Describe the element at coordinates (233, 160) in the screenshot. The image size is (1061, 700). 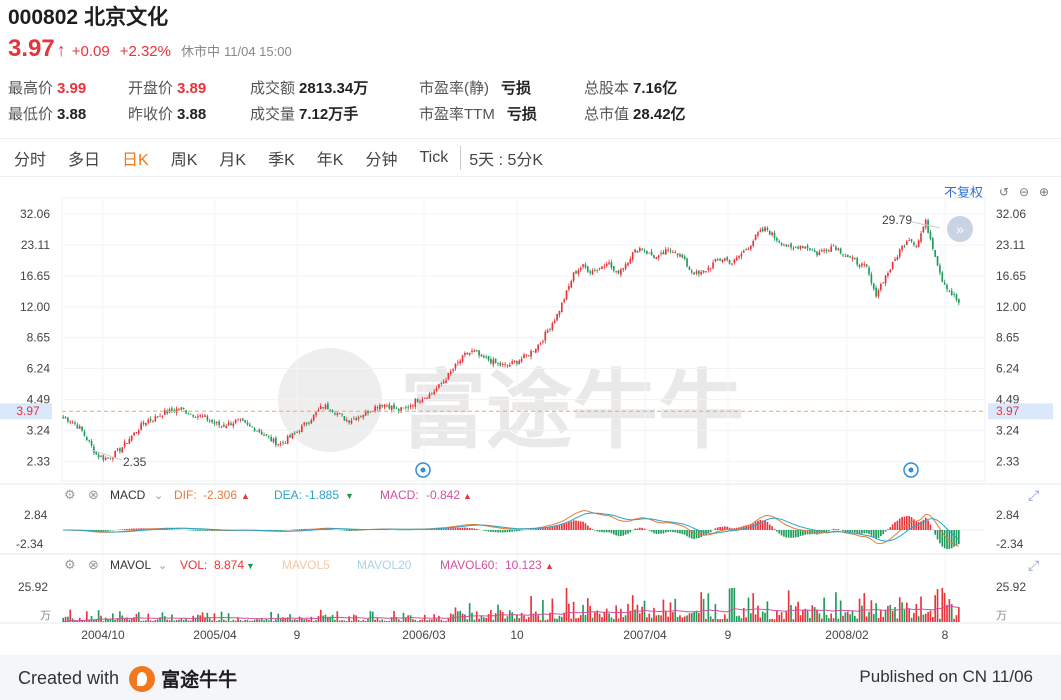
I see `tab-monthly-k: 月K` at that location.